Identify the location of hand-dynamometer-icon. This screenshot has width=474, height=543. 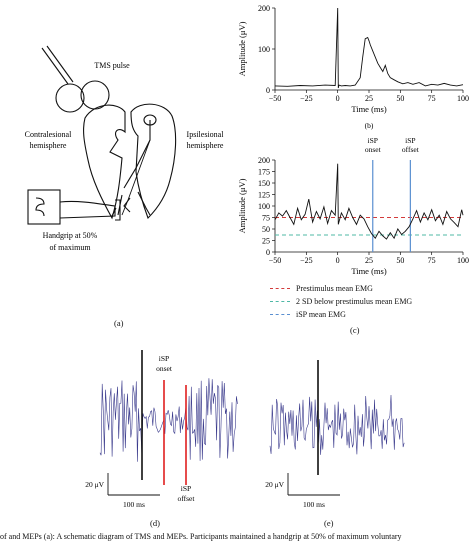
(74, 207).